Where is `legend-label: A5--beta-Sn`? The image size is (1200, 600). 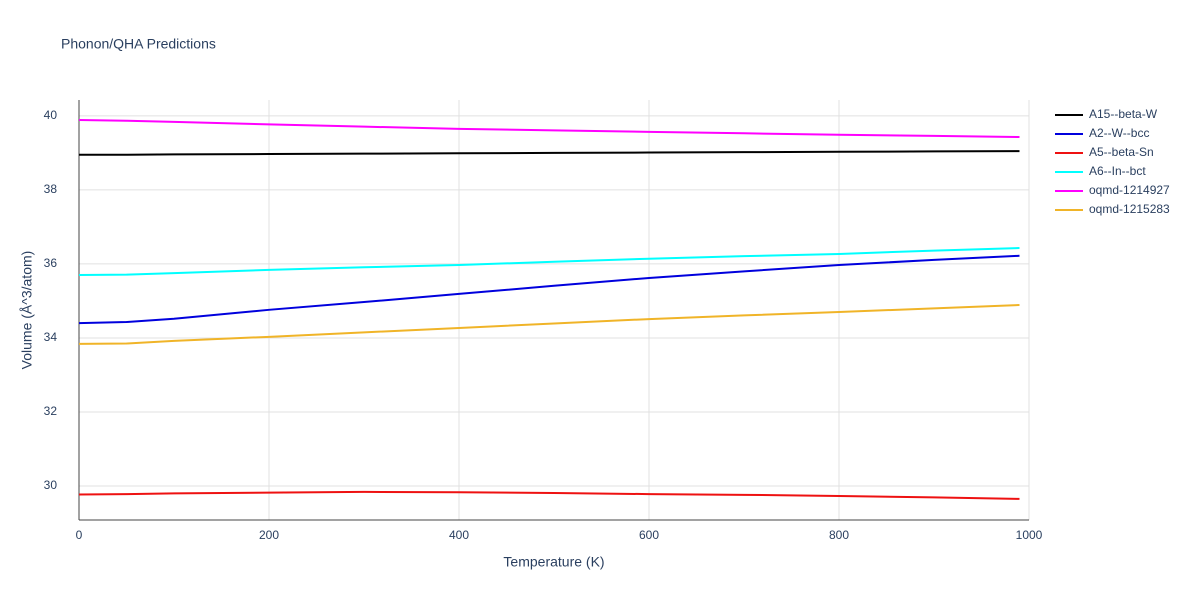
legend-label: A5--beta-Sn is located at coordinates (1121, 152).